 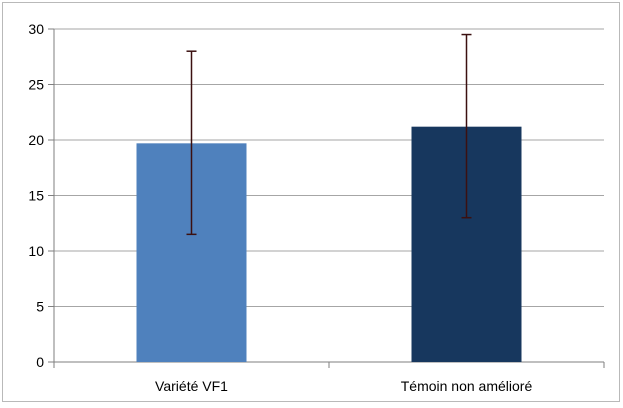 What do you see at coordinates (36, 29) in the screenshot?
I see `y-tick-label: 30` at bounding box center [36, 29].